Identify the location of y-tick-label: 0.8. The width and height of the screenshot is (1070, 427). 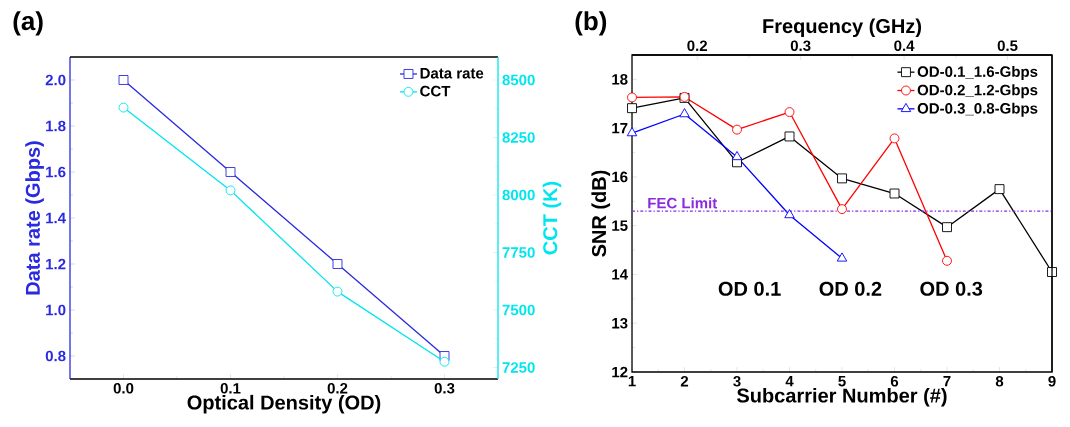
(55, 356).